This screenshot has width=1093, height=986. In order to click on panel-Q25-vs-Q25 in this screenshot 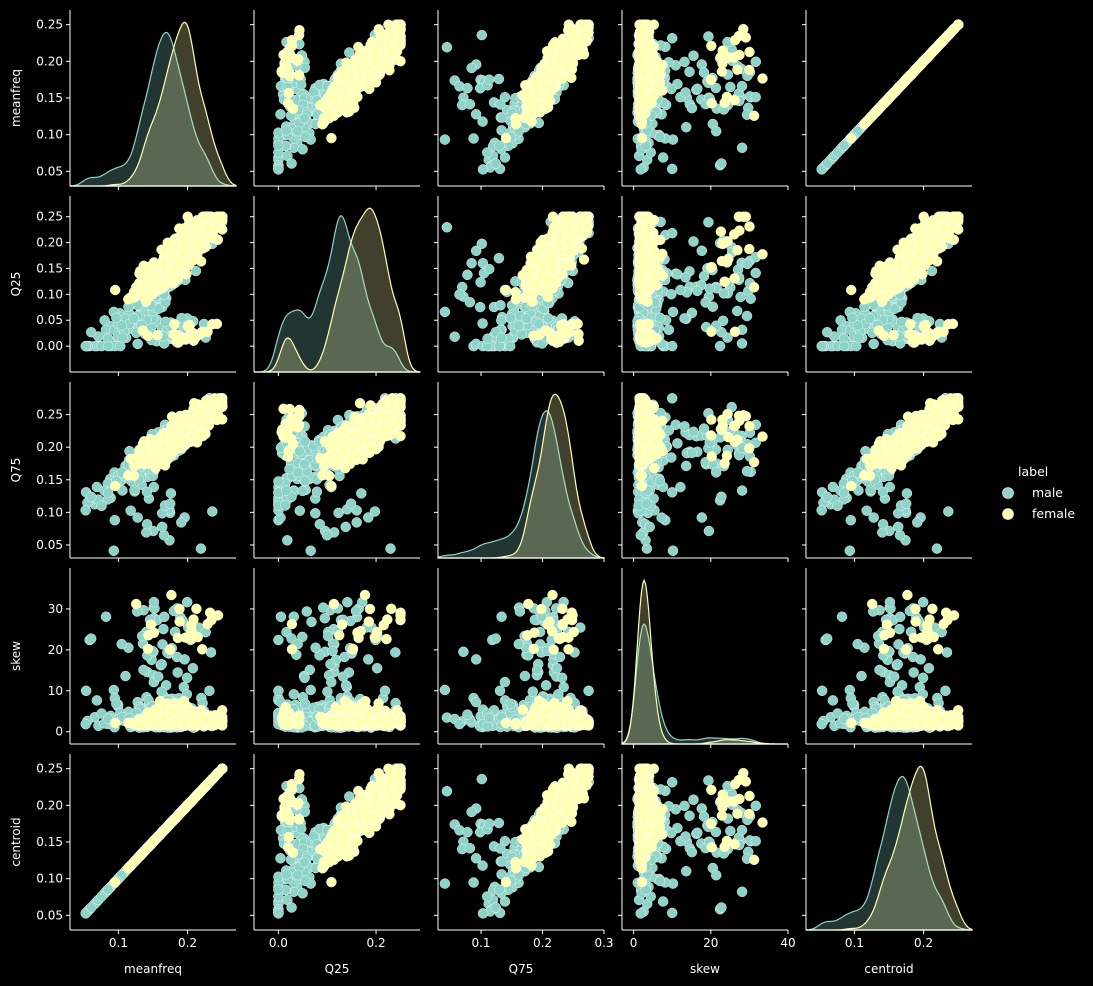, I will do `click(335, 286)`.